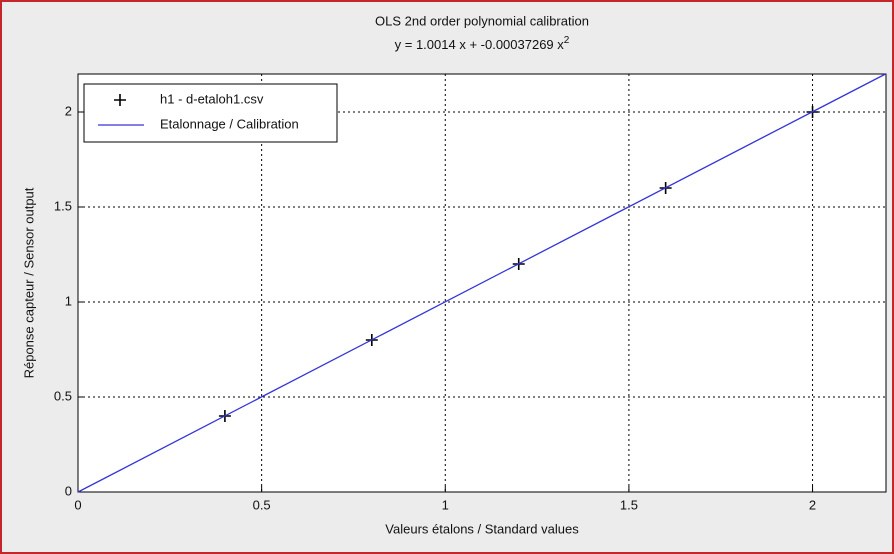  What do you see at coordinates (120, 100) in the screenshot?
I see `legend-swatch` at bounding box center [120, 100].